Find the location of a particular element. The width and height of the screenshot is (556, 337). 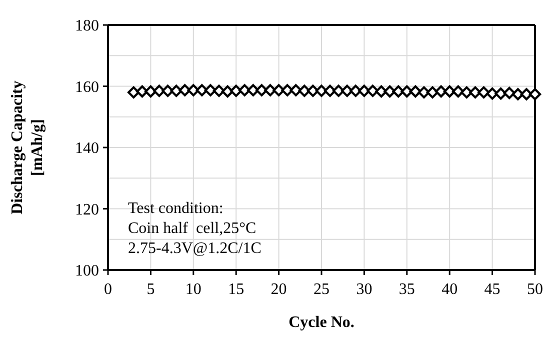

x-tick-label: 50 is located at coordinates (535, 289).